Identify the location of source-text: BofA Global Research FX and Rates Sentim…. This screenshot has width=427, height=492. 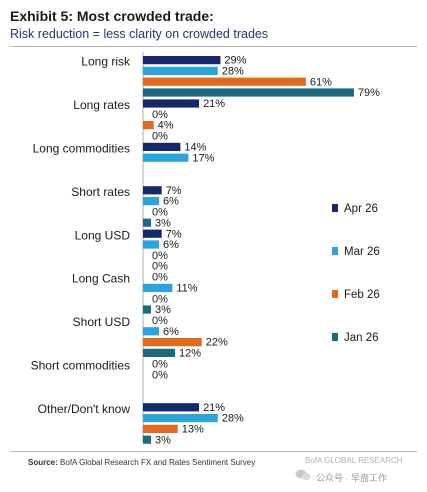
(158, 462).